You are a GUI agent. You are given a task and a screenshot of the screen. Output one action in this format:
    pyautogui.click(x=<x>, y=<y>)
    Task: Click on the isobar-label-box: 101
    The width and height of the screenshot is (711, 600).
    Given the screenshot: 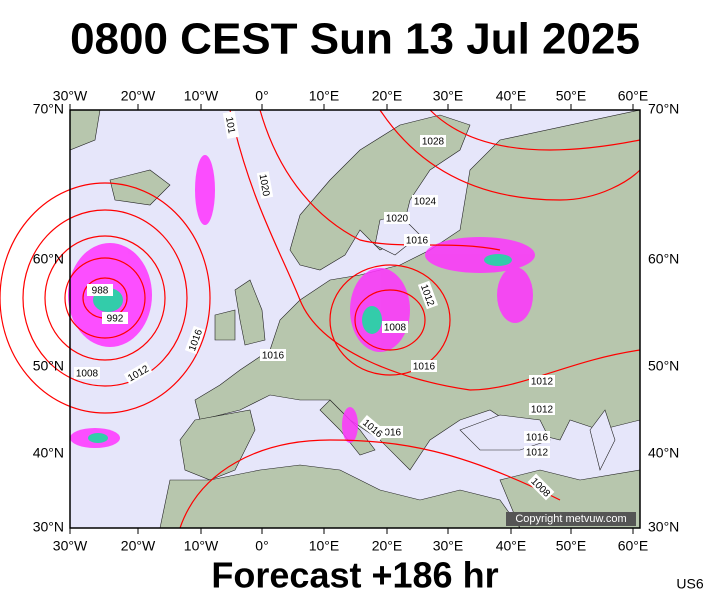 What is the action you would take?
    pyautogui.click(x=231, y=125)
    